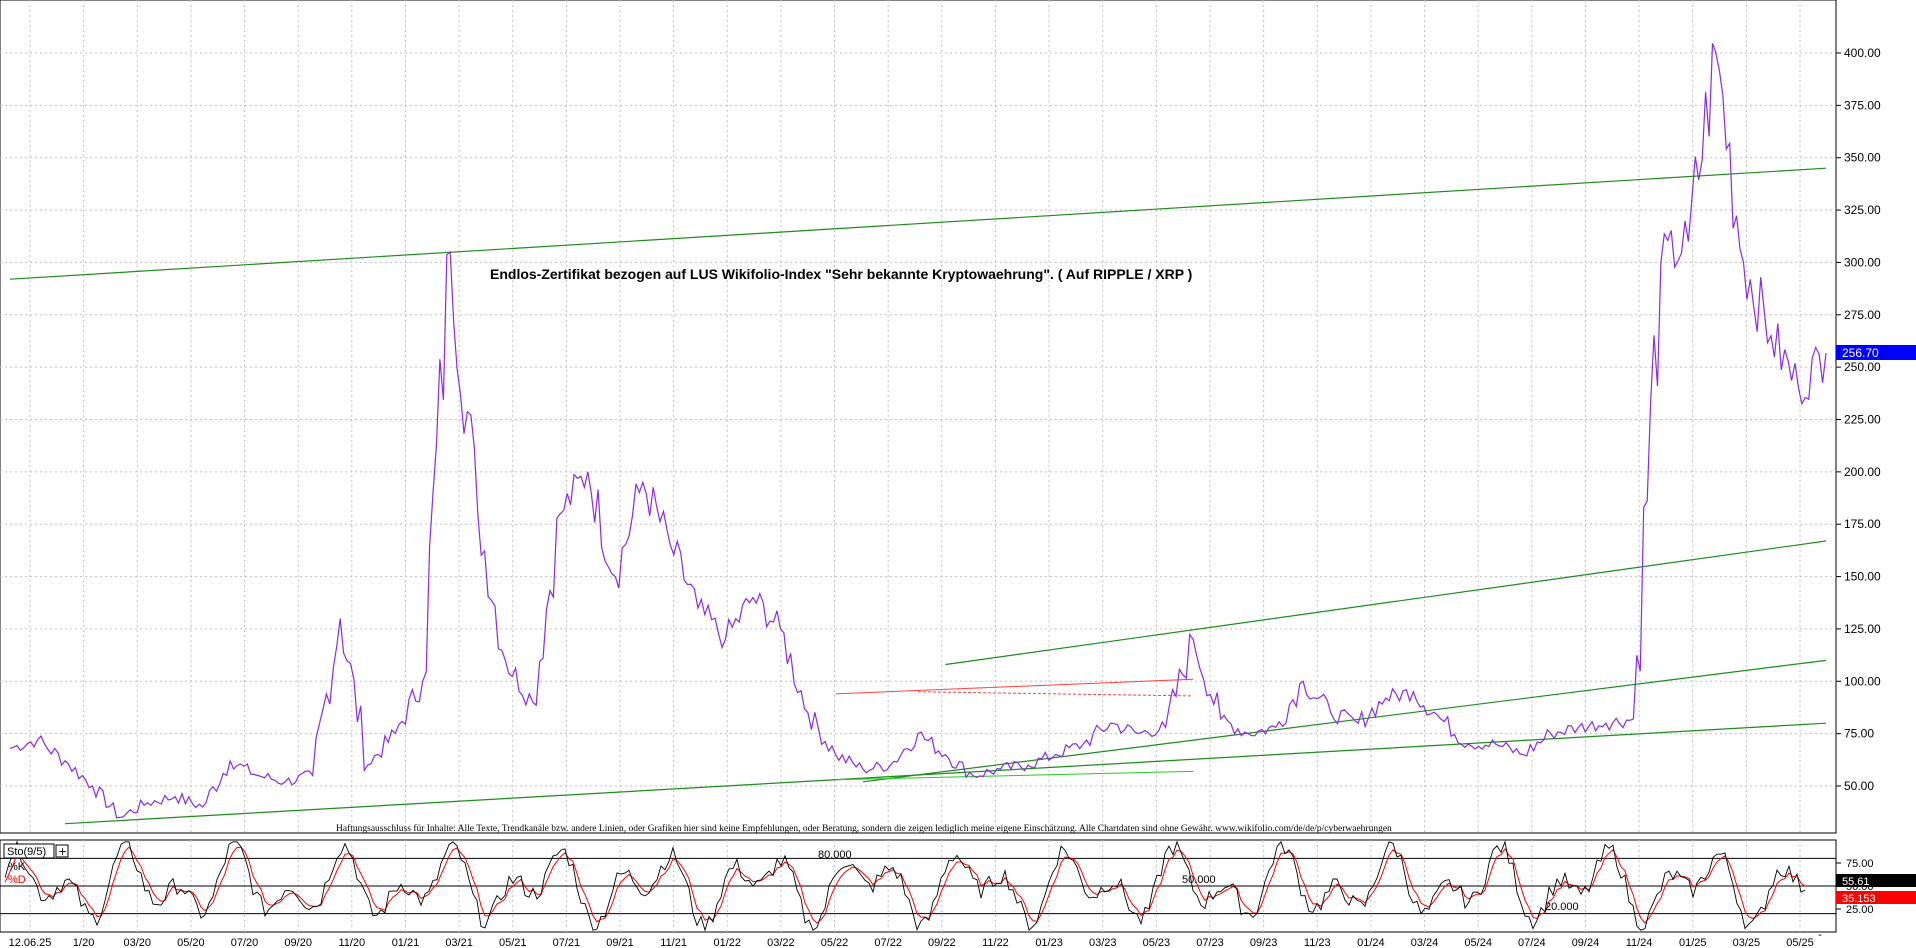  Describe the element at coordinates (191, 942) in the screenshot. I see `x-tick-label: 05/20` at that location.